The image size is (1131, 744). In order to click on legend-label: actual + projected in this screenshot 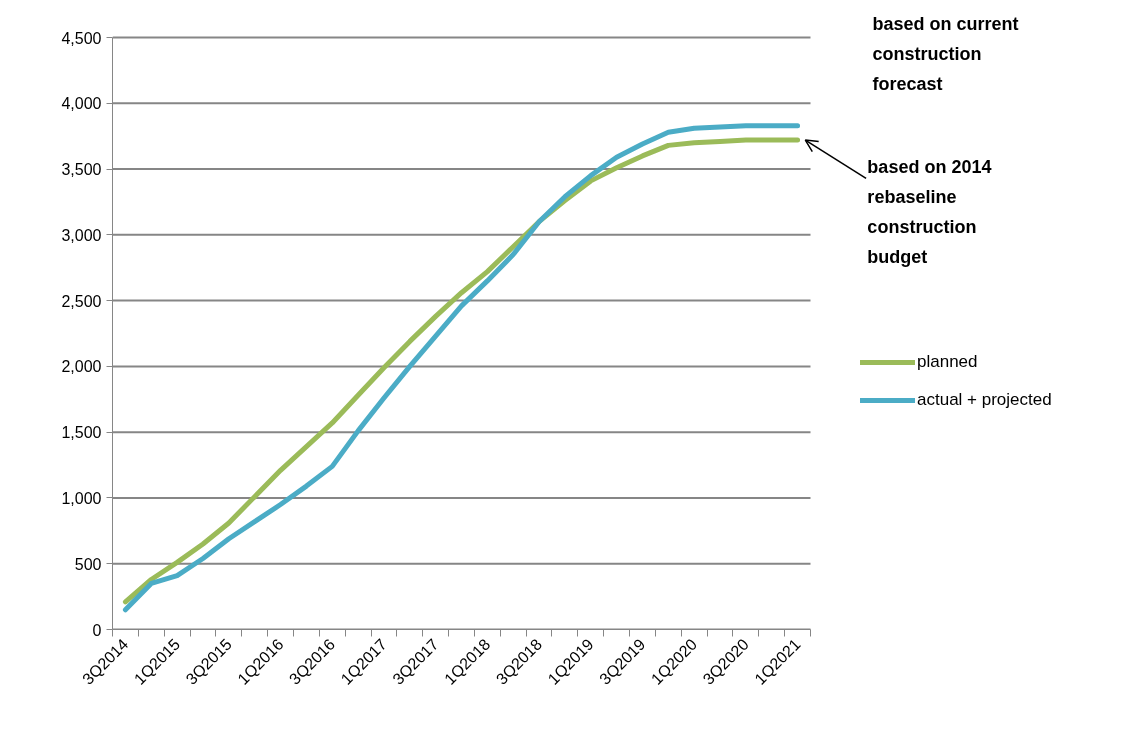, I will do `click(984, 400)`.